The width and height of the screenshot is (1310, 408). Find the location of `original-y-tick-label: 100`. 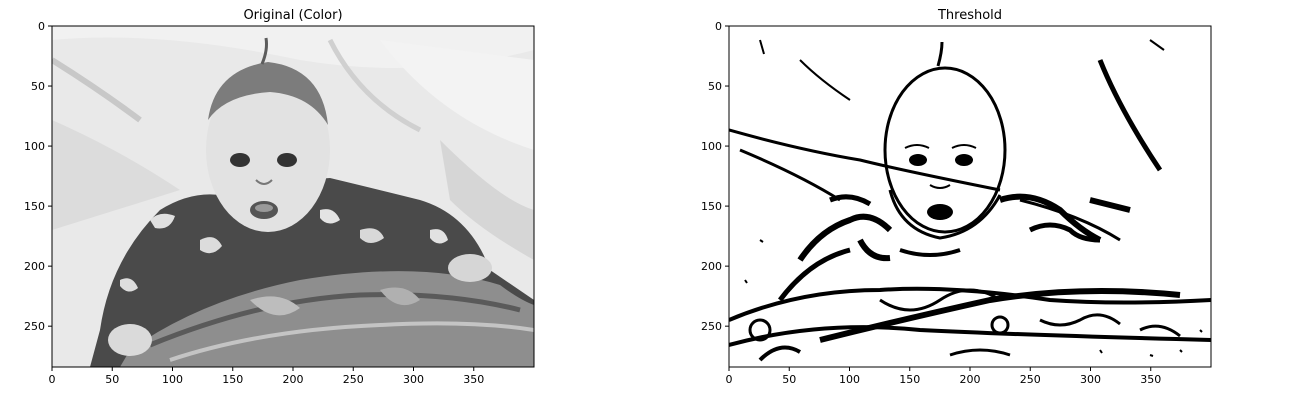

original-y-tick-label: 100 is located at coordinates (34, 146).